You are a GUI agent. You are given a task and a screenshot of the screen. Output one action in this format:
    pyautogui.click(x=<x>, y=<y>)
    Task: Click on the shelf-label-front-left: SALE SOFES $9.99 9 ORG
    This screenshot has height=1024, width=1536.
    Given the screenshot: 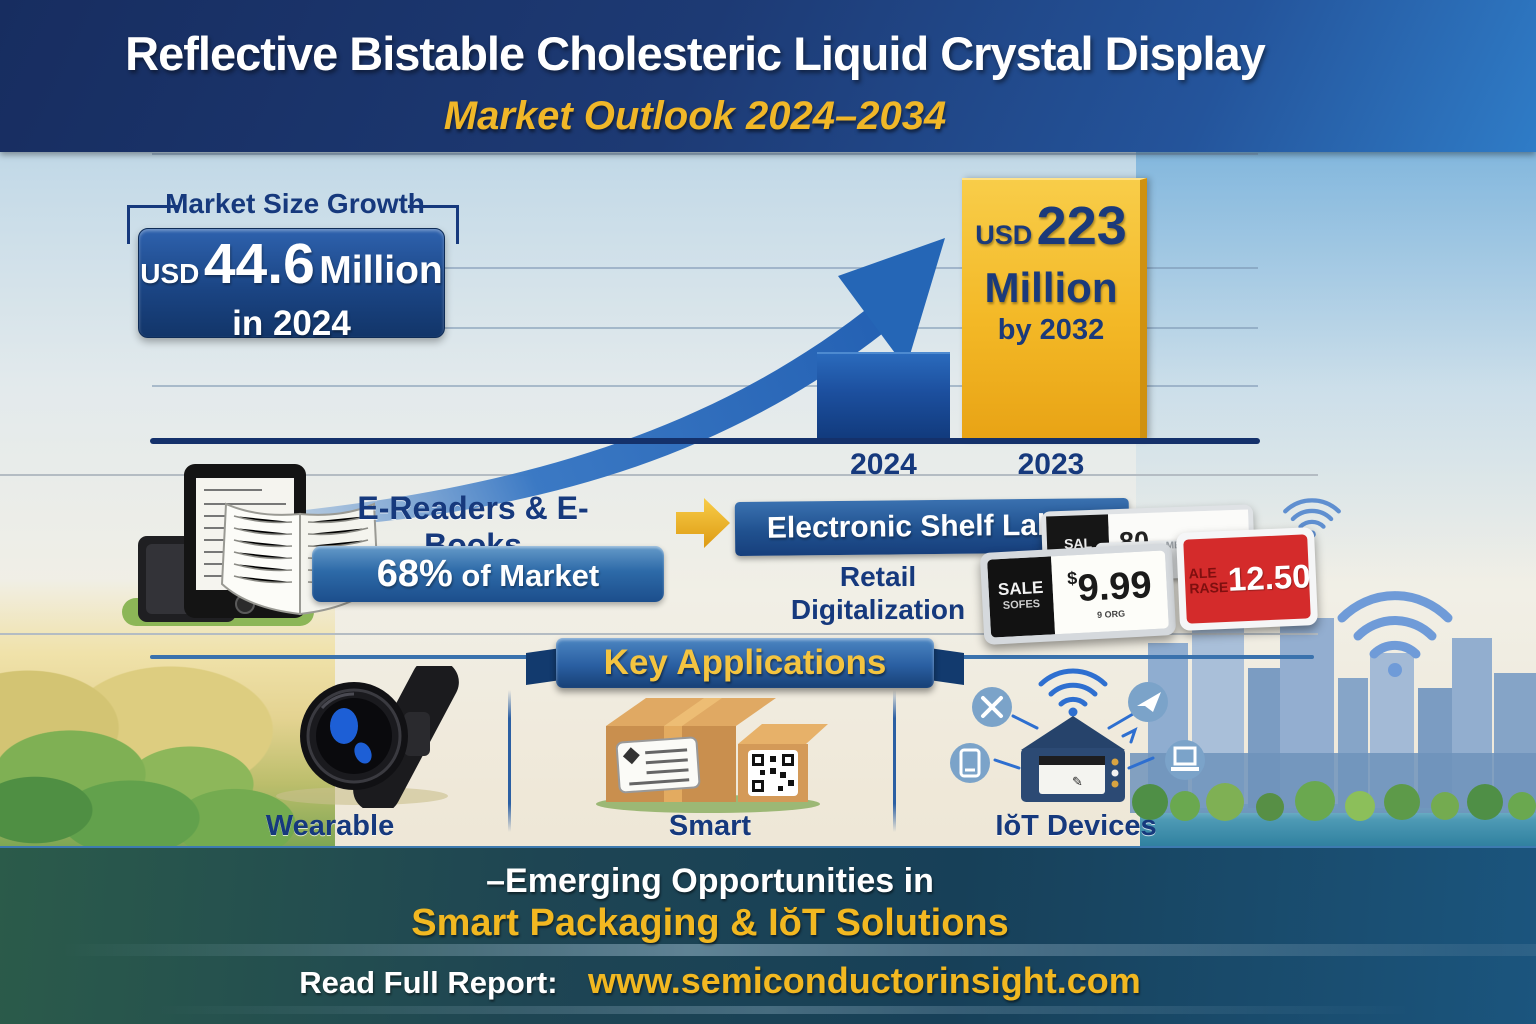 What is the action you would take?
    pyautogui.click(x=1078, y=594)
    